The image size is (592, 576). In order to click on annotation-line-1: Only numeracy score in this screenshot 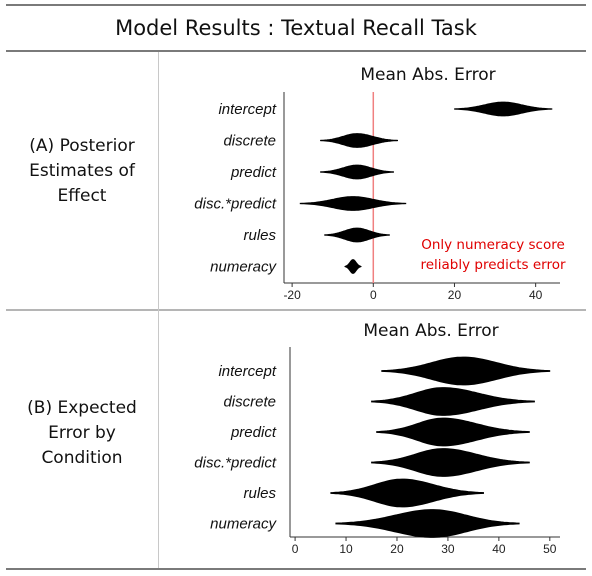, I will do `click(493, 245)`.